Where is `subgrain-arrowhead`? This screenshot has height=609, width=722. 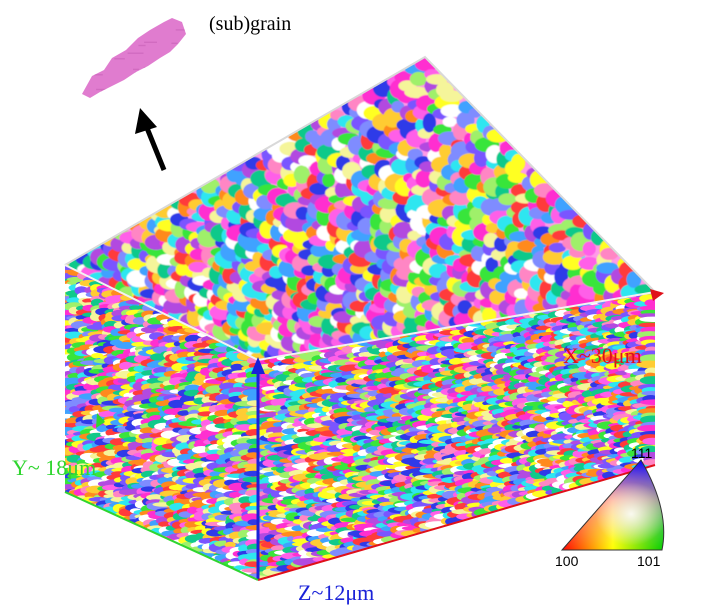
subgrain-arrowhead is located at coordinates (146, 121).